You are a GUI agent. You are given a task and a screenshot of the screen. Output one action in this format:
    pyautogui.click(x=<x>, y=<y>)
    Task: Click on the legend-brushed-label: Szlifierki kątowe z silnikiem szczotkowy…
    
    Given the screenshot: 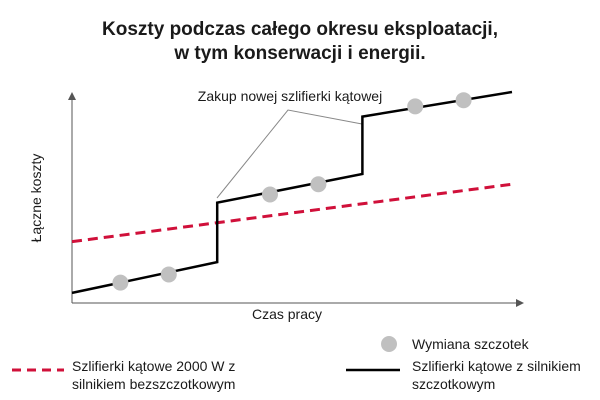 What is the action you would take?
    pyautogui.click(x=496, y=375)
    